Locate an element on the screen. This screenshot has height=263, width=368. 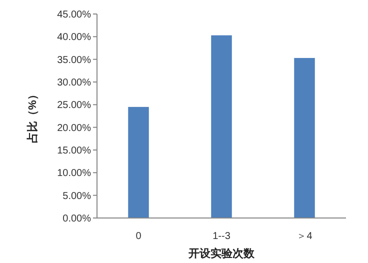
y-tick-label: 5.00% is located at coordinates (77, 196).